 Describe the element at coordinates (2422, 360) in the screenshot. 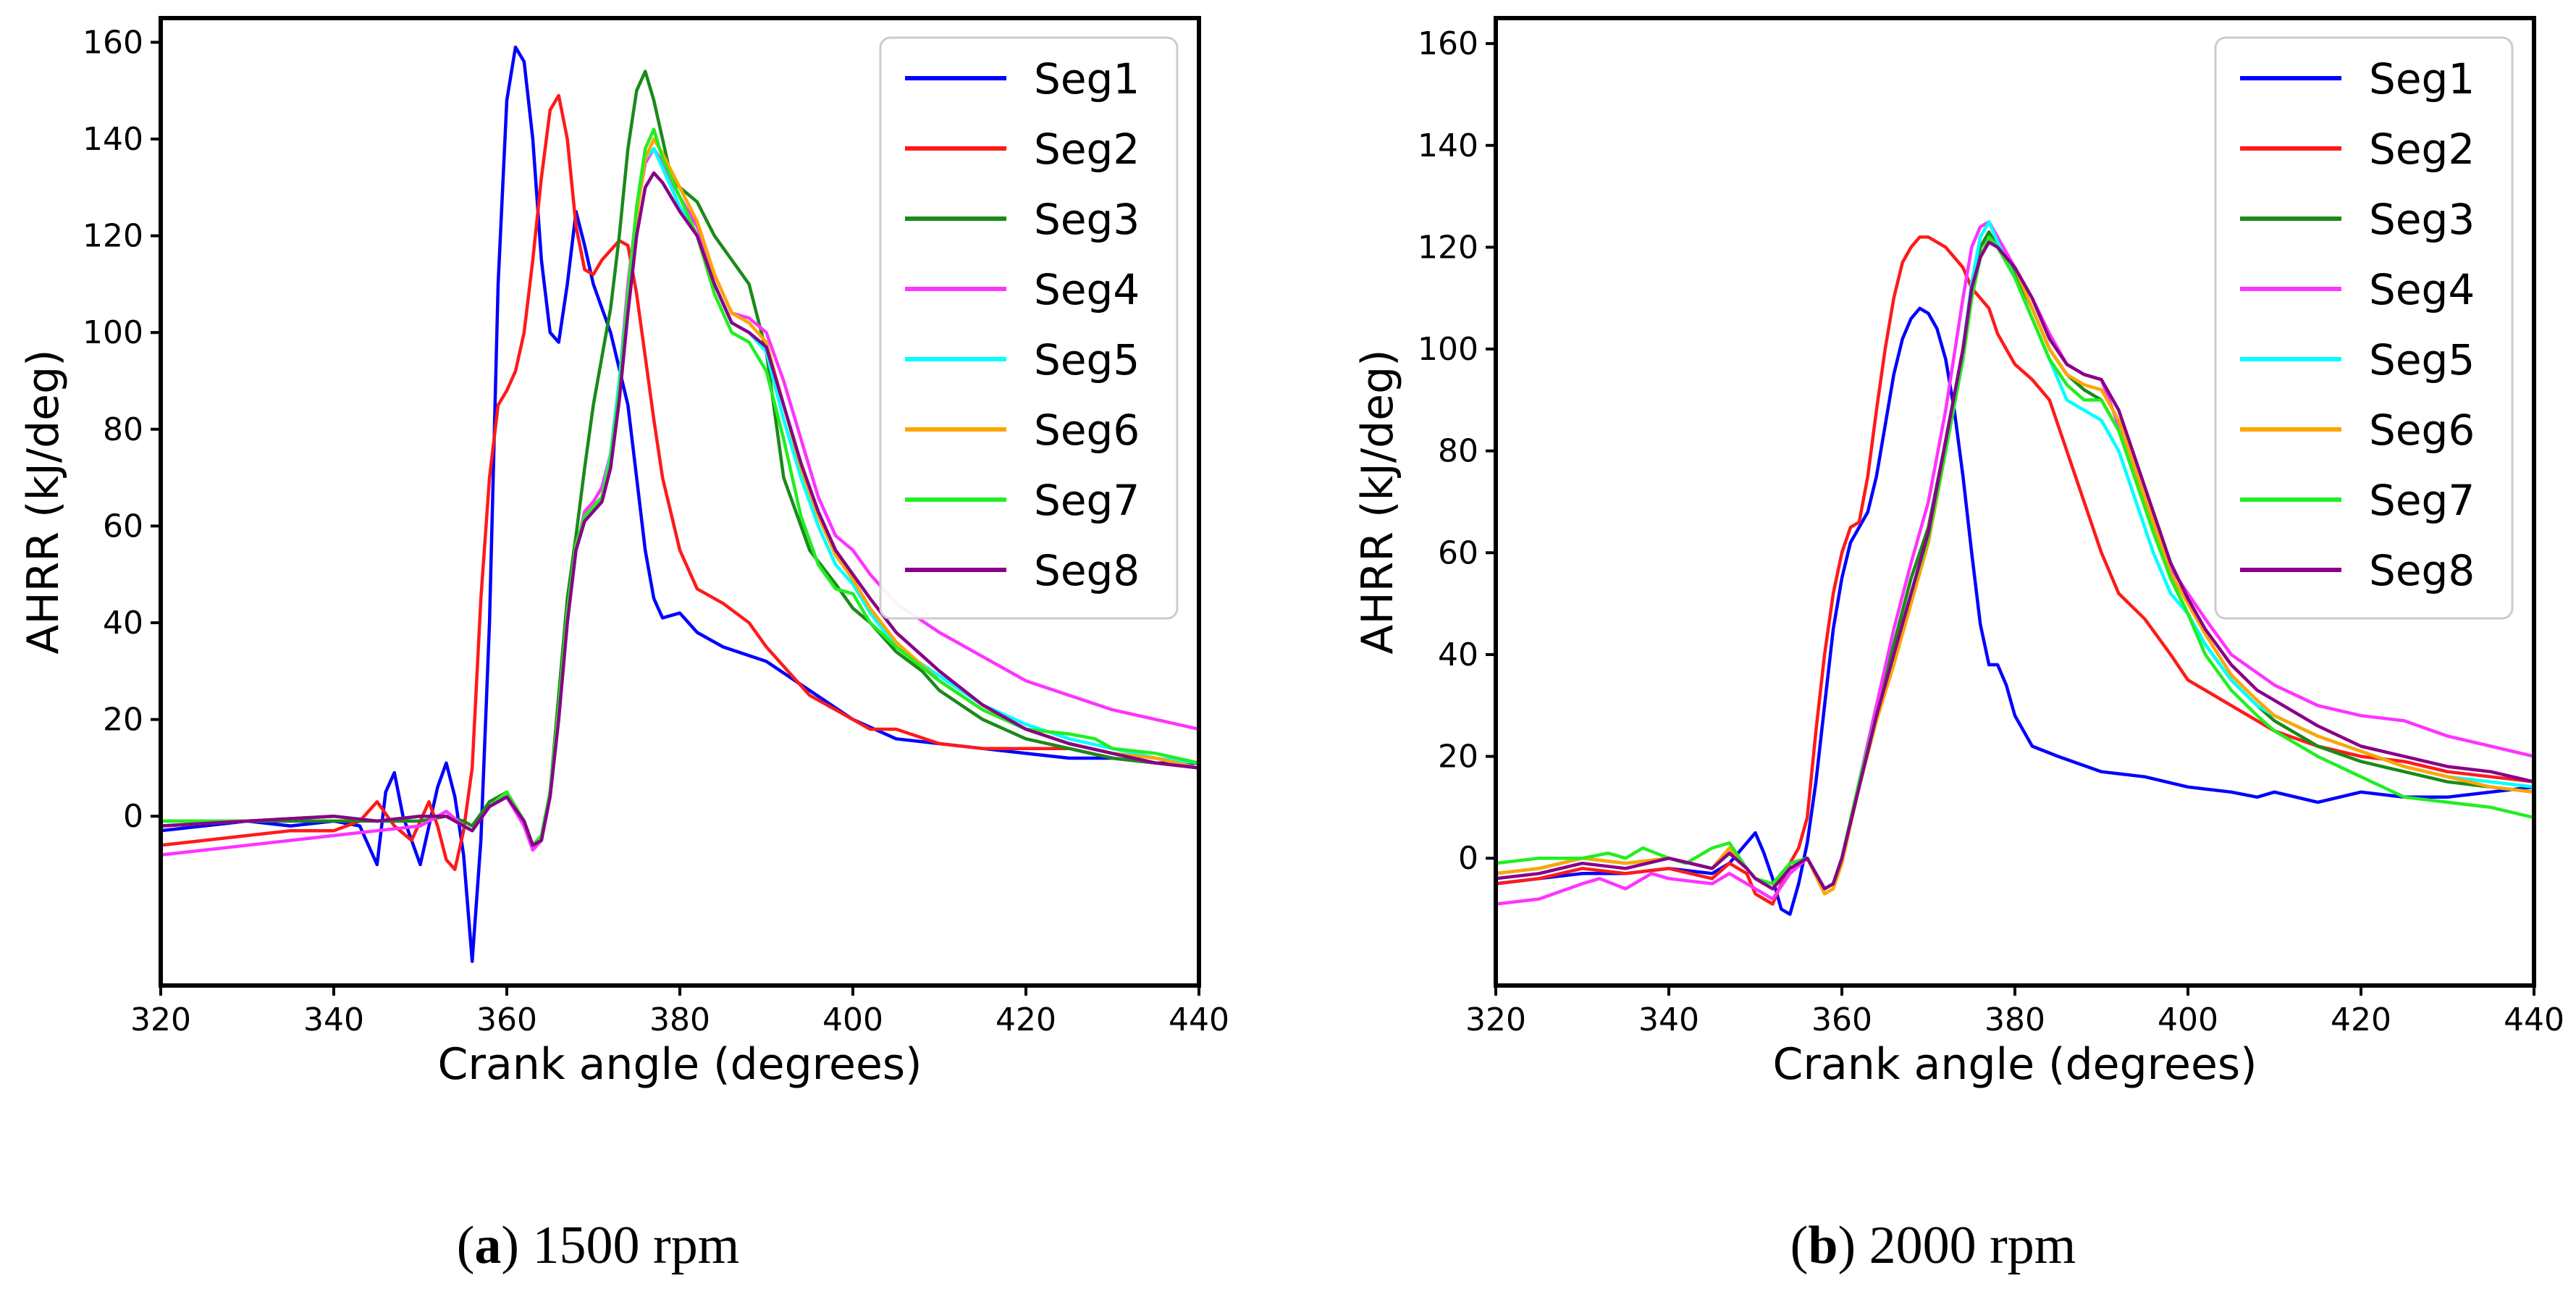

I see `panel-b-legend-label-seg5: Seg5` at that location.